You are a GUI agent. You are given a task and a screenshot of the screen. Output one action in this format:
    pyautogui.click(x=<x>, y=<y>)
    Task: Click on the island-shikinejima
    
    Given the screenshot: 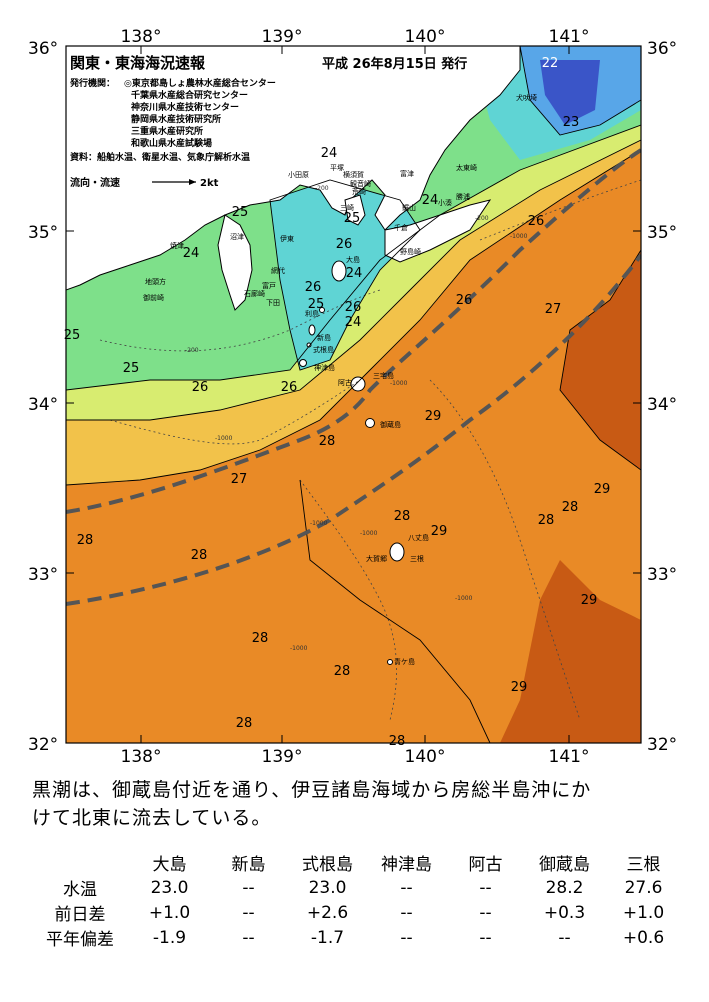 What is the action you would take?
    pyautogui.click(x=309, y=345)
    